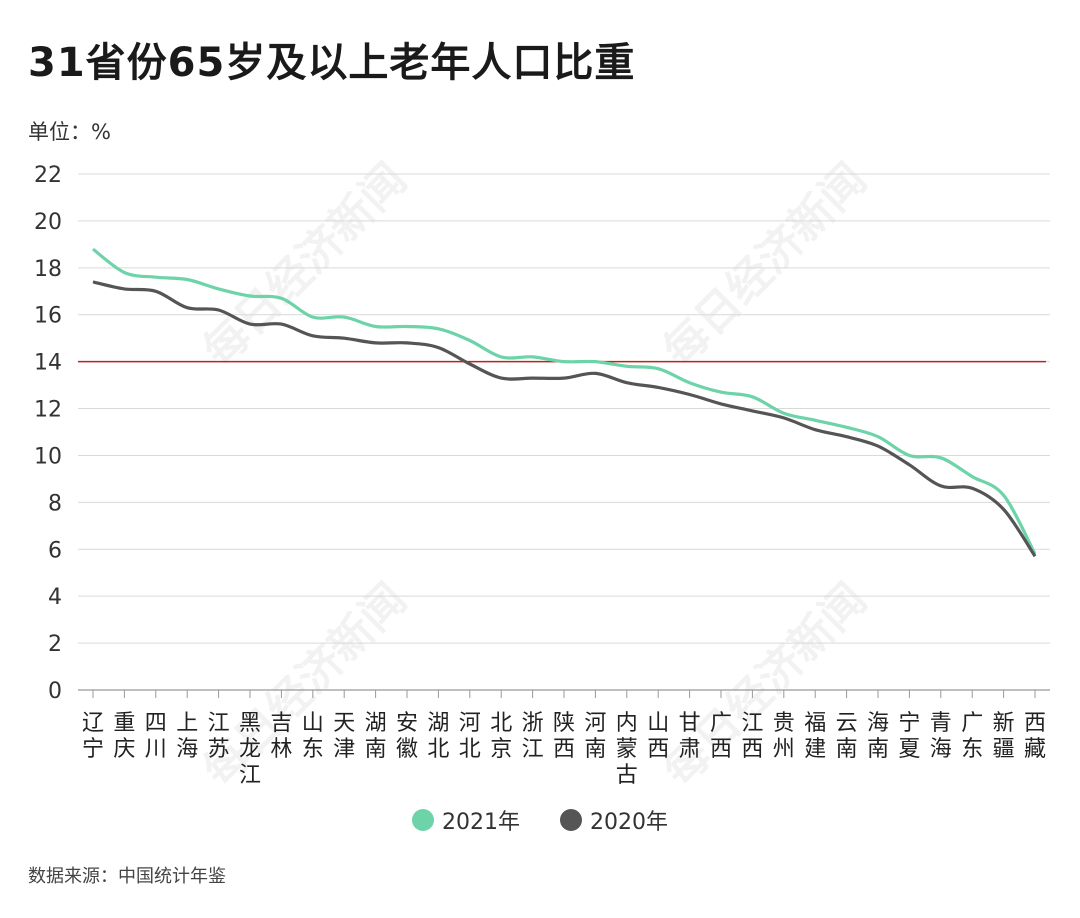  What do you see at coordinates (332, 63) in the screenshot?
I see `chart-title: 31省份65岁及以上老年人口比重` at bounding box center [332, 63].